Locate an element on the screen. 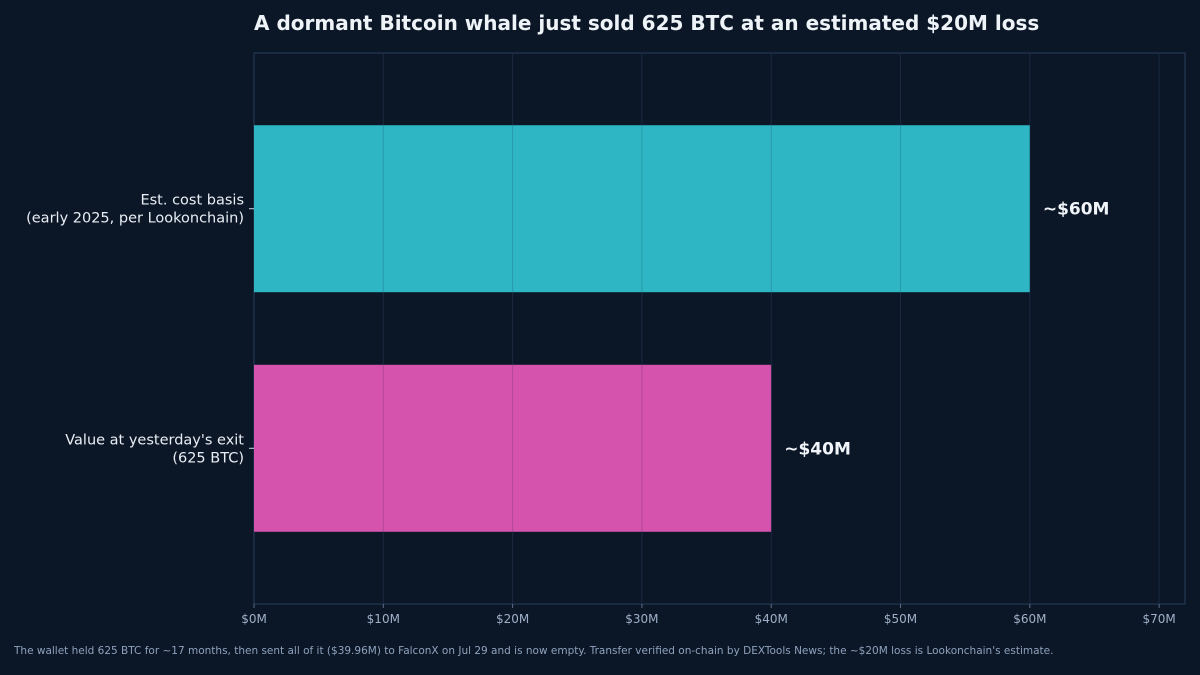  x-tick-label: $70M is located at coordinates (1159, 619).